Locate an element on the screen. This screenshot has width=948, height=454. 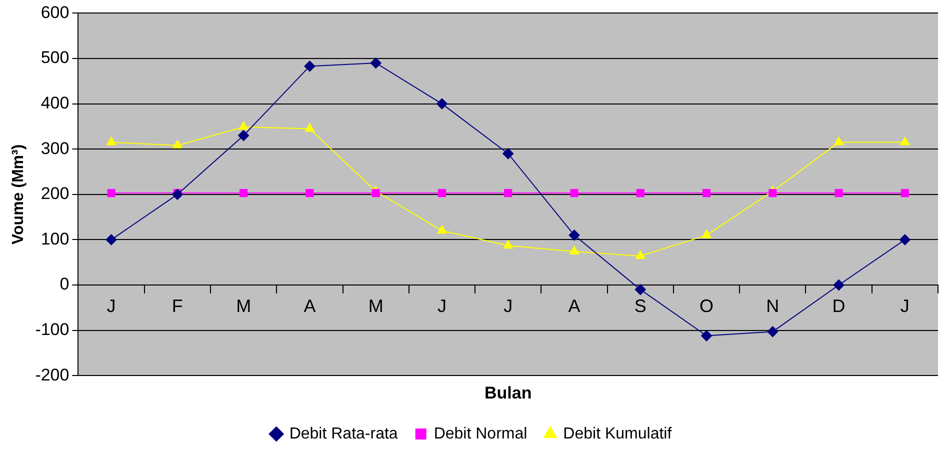
x-tick-label: S is located at coordinates (640, 306).